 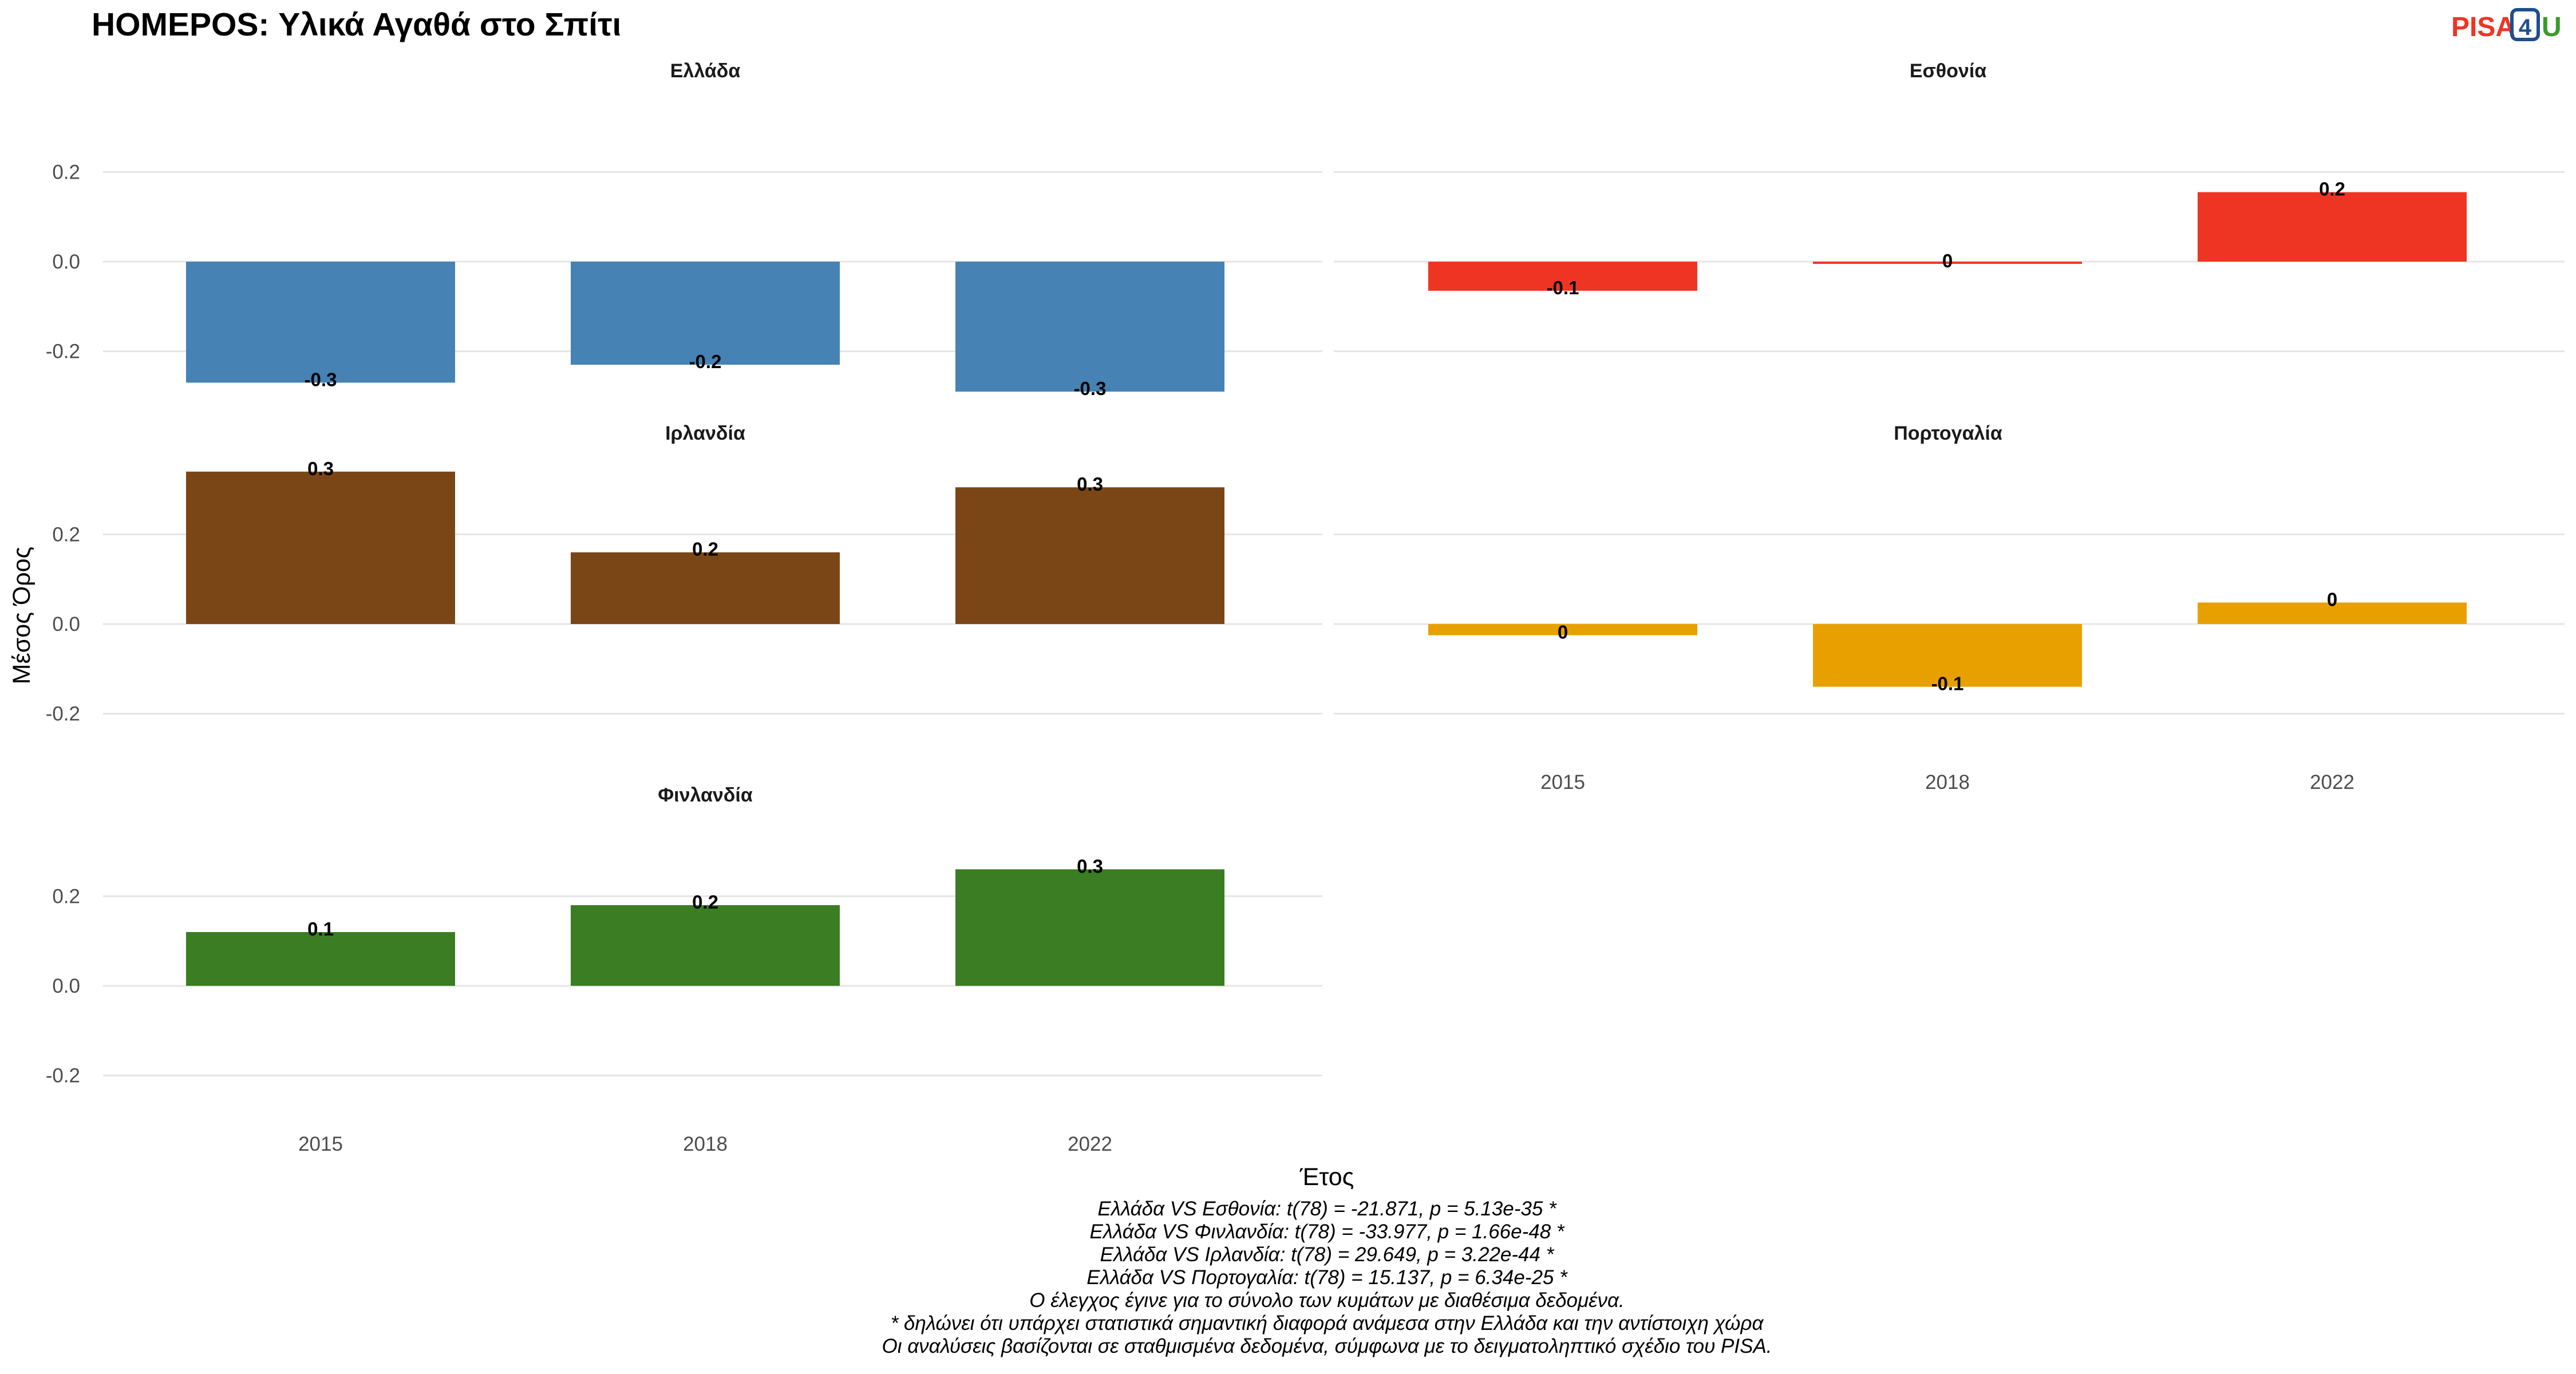 I want to click on panel-5: -0.2 0.0 0.2 Φινλανδία 0.1 0.2 0.3 2015 2018 2022, so click(x=684, y=969).